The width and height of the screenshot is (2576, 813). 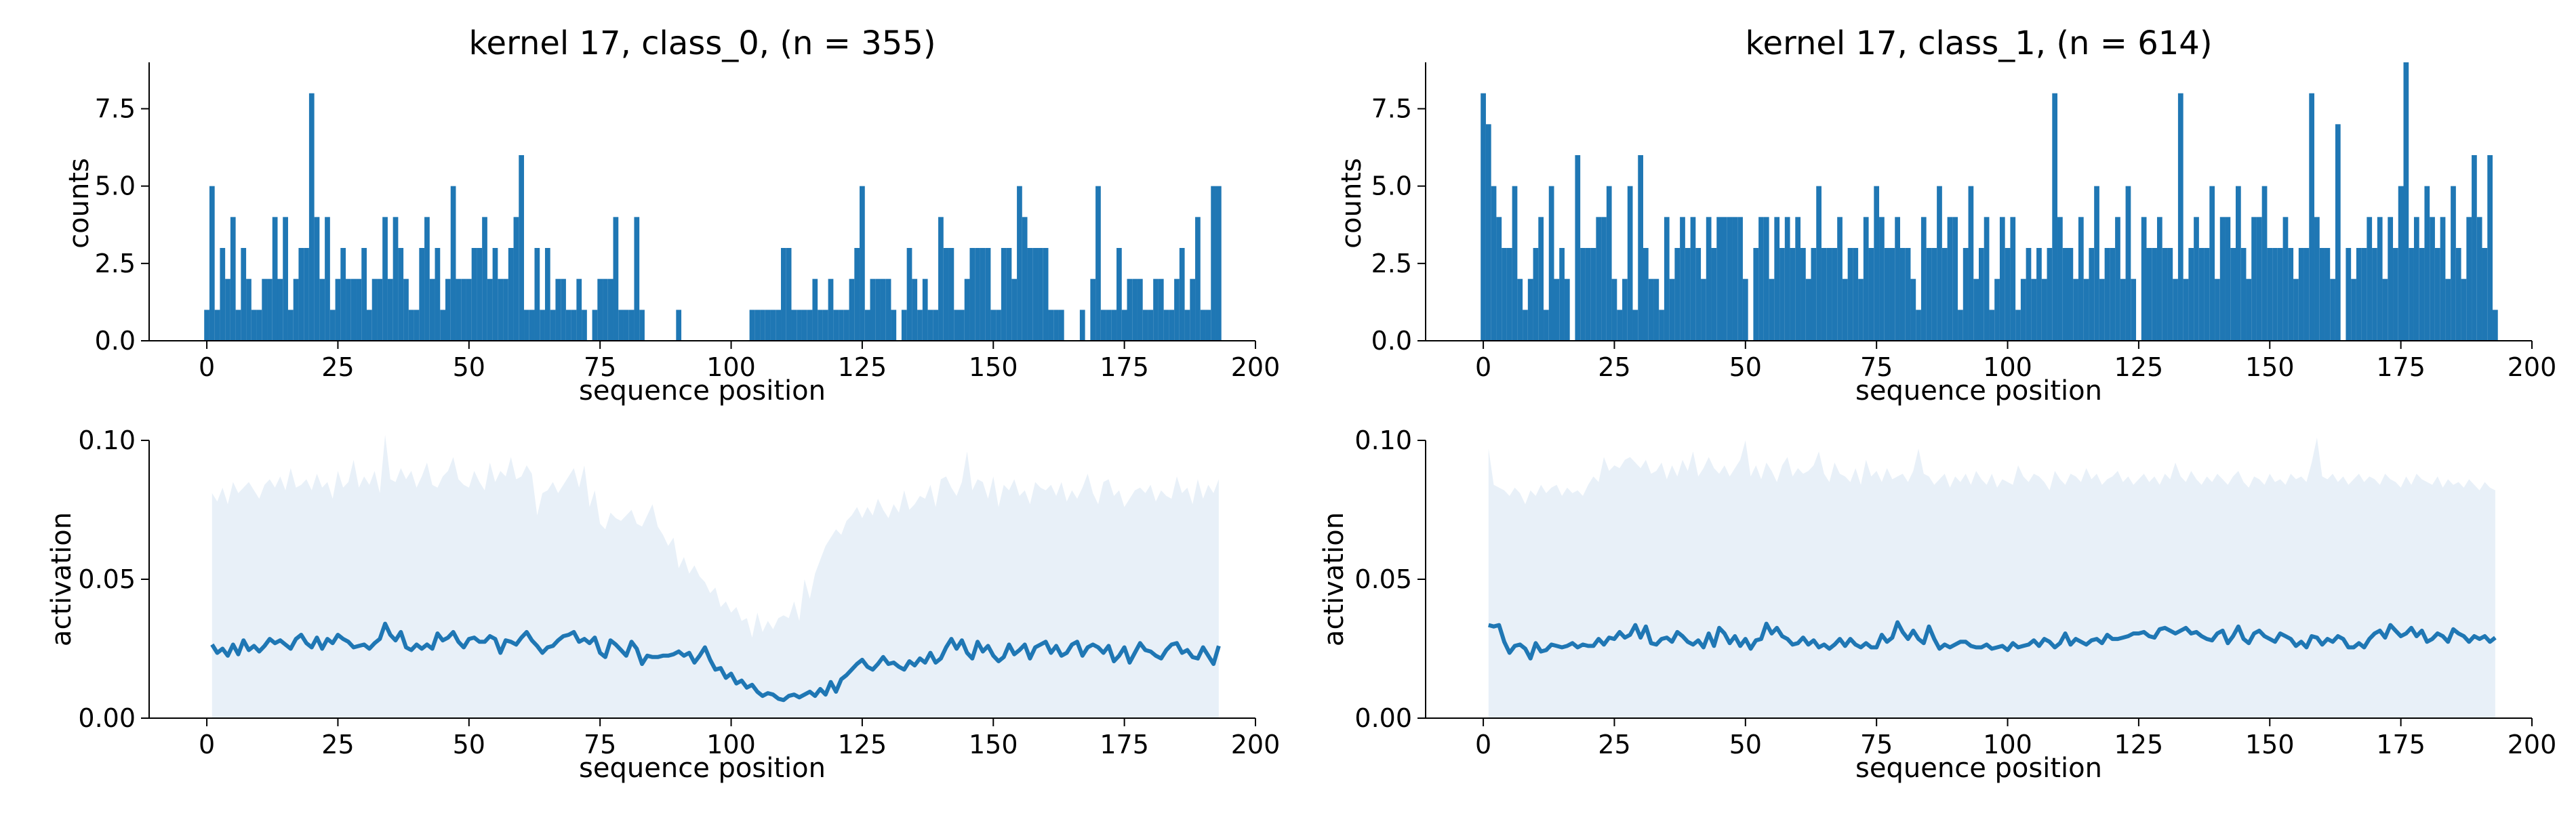 I want to click on y-tick-label: 2.5, so click(x=1391, y=263).